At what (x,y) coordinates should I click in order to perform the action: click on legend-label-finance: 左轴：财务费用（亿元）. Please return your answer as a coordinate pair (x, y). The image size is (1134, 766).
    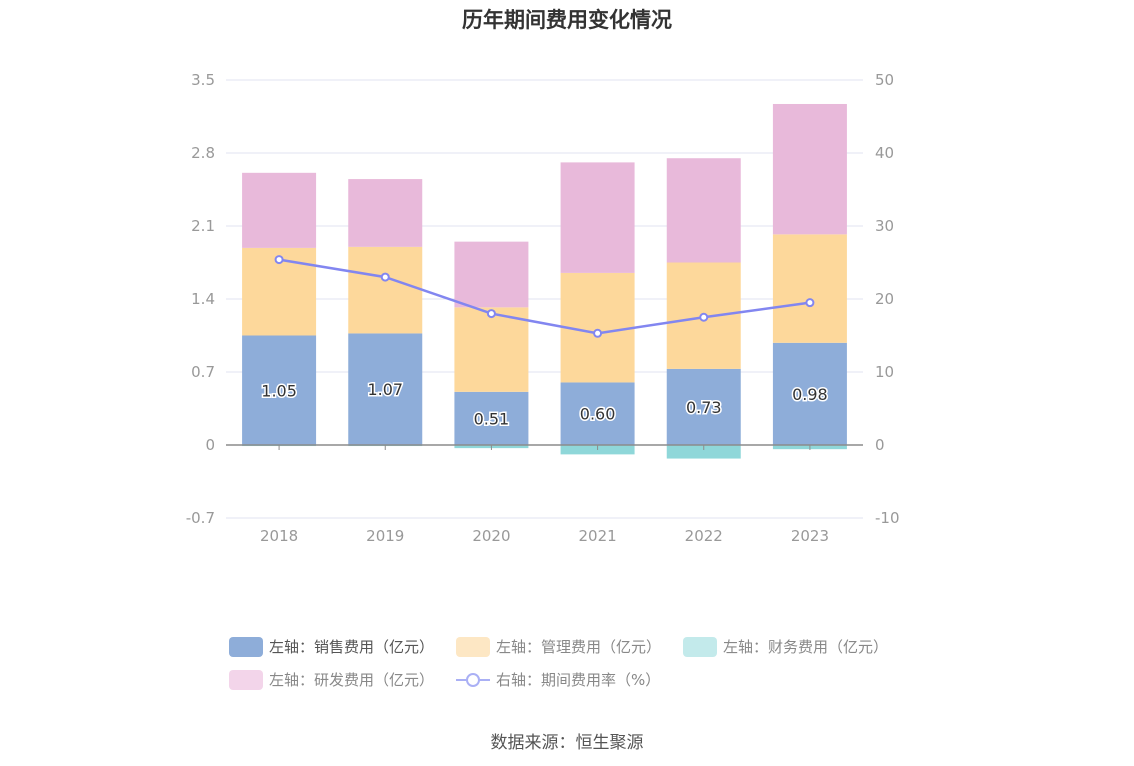
    Looking at the image, I should click on (806, 647).